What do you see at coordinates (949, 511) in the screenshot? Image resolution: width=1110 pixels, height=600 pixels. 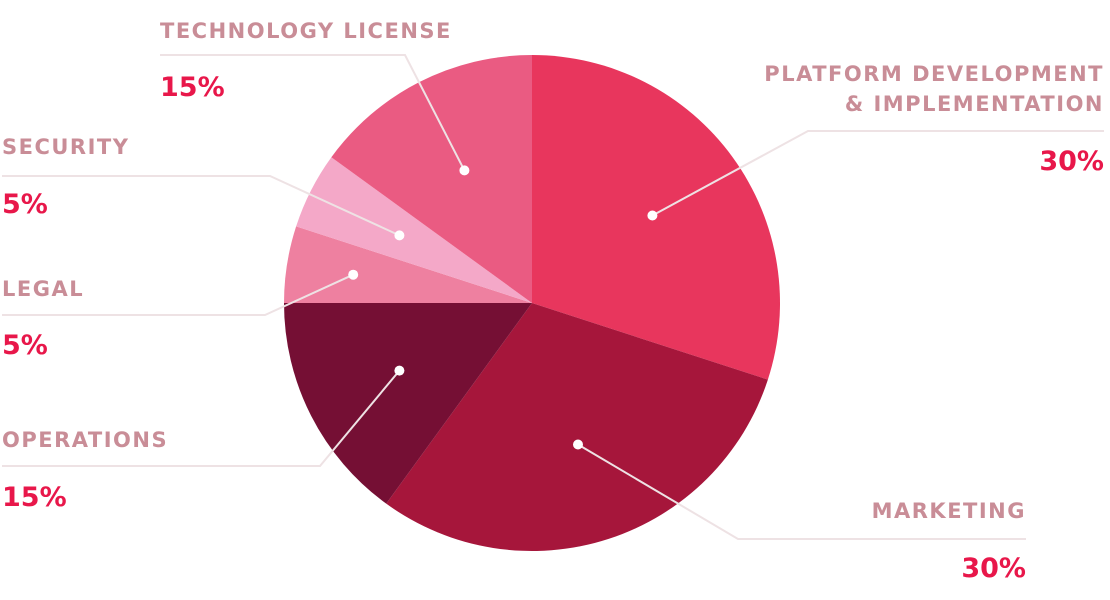 I see `slice-name-marketing: MARKETING` at bounding box center [949, 511].